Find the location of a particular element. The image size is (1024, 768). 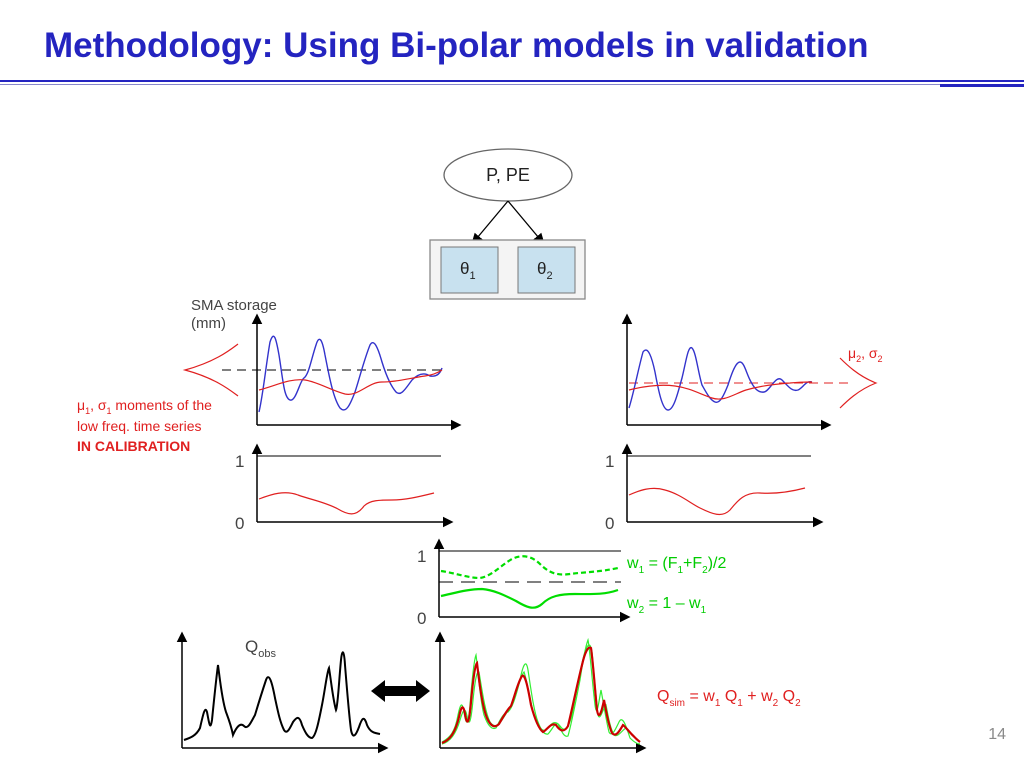

qsim-equation: Qsim = w1 Q1 + w2 Q2 is located at coordinates (729, 698).